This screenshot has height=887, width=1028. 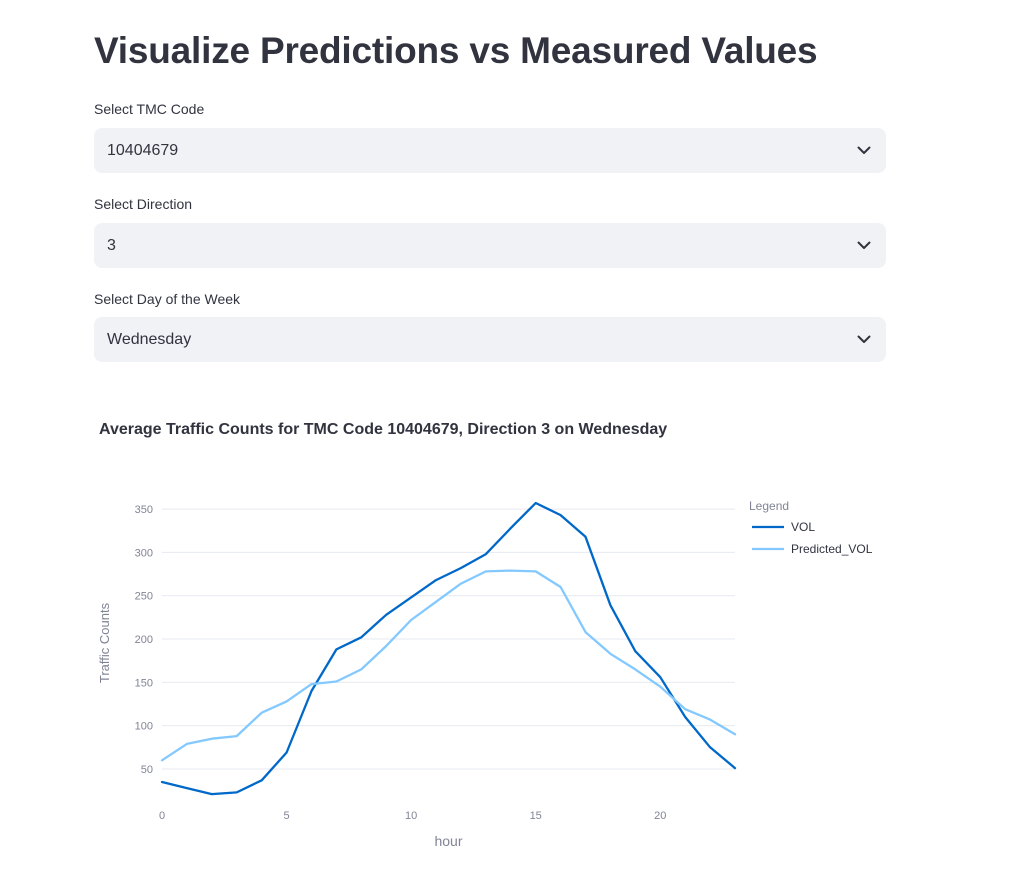 I want to click on legend-label: VOL, so click(x=803, y=527).